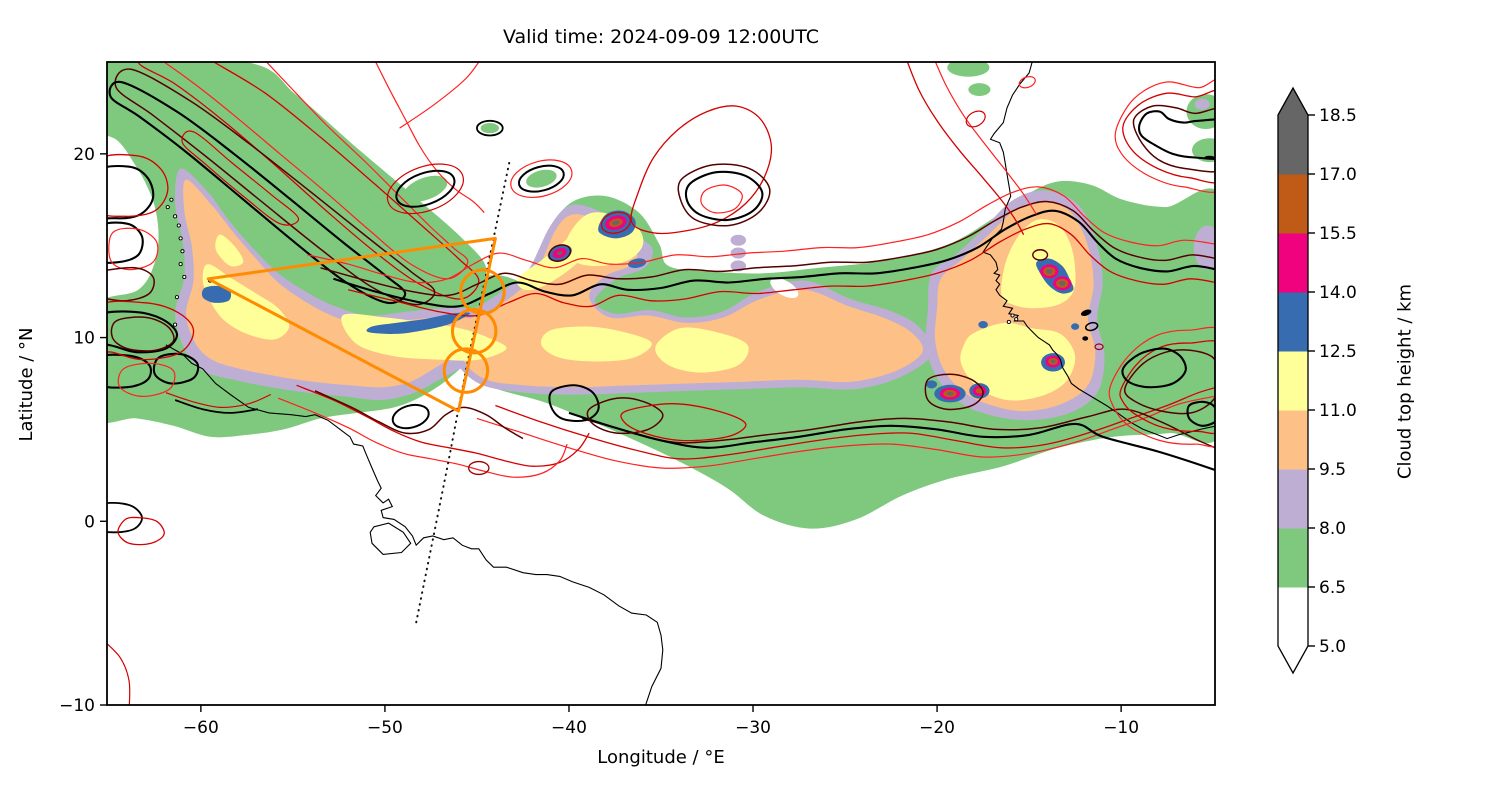 This screenshot has width=1500, height=800. What do you see at coordinates (1338, 411) in the screenshot?
I see `colorbar-tick-label: 11.0` at bounding box center [1338, 411].